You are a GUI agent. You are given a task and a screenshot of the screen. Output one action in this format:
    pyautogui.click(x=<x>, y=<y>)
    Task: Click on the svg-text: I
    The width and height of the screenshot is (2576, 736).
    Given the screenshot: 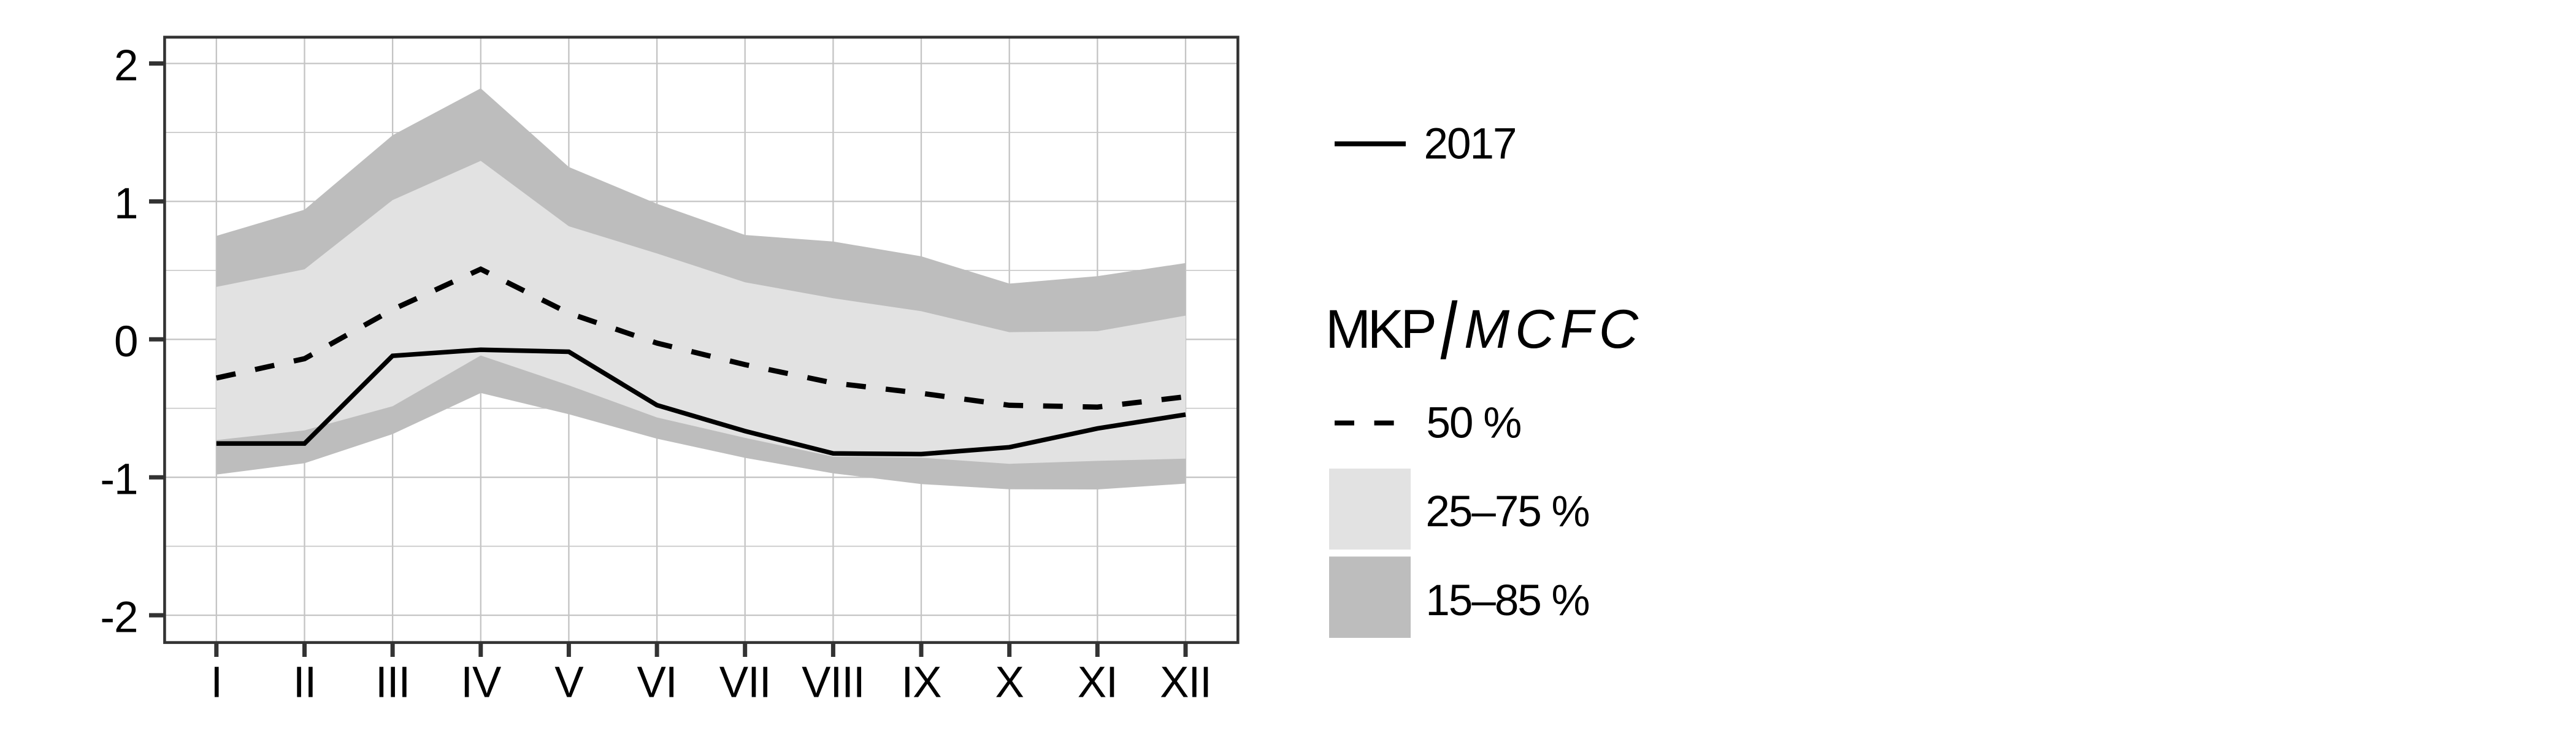 What is the action you would take?
    pyautogui.click(x=216, y=683)
    